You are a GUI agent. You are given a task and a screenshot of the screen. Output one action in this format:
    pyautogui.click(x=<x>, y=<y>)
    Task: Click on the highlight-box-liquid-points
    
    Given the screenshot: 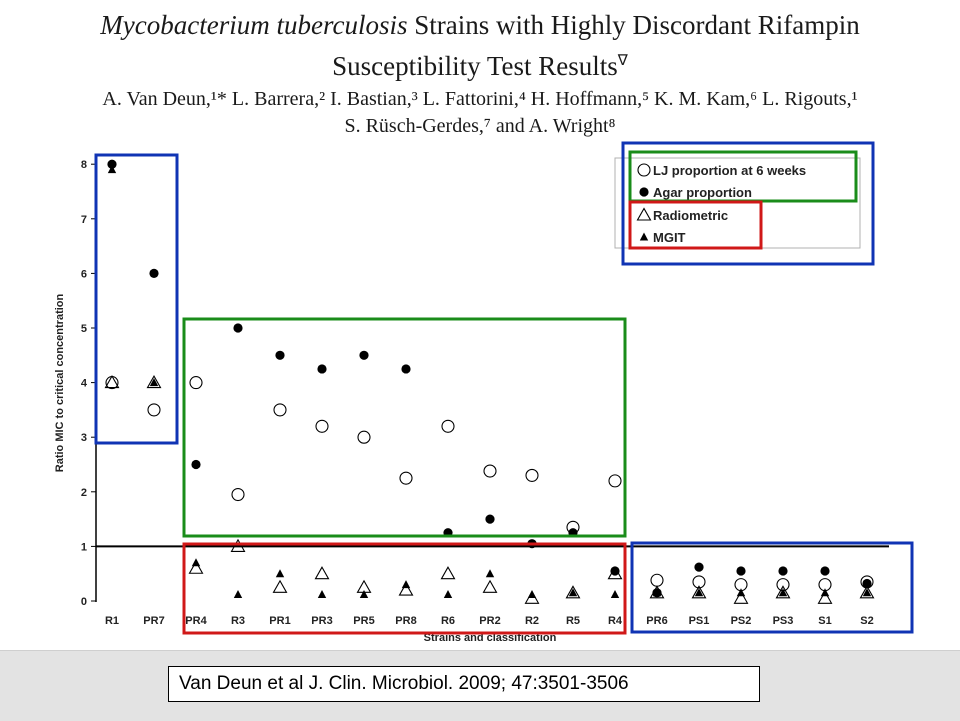 What is the action you would take?
    pyautogui.click(x=404, y=588)
    